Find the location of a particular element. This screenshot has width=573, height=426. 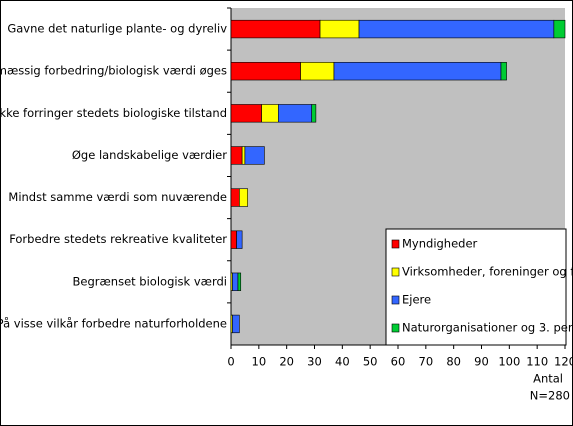

legend-label: Myndigheder is located at coordinates (440, 244).